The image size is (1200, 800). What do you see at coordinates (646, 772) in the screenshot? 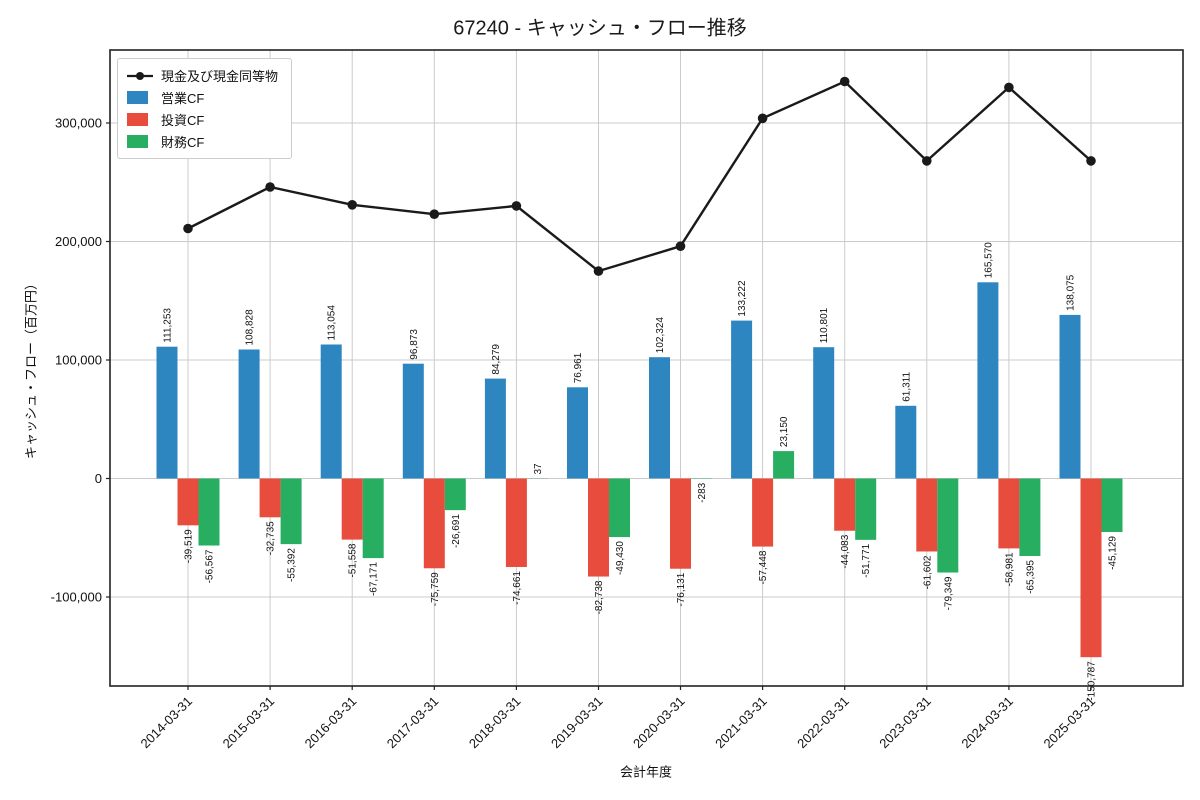
I see `x-axis-title: 会計年度` at bounding box center [646, 772].